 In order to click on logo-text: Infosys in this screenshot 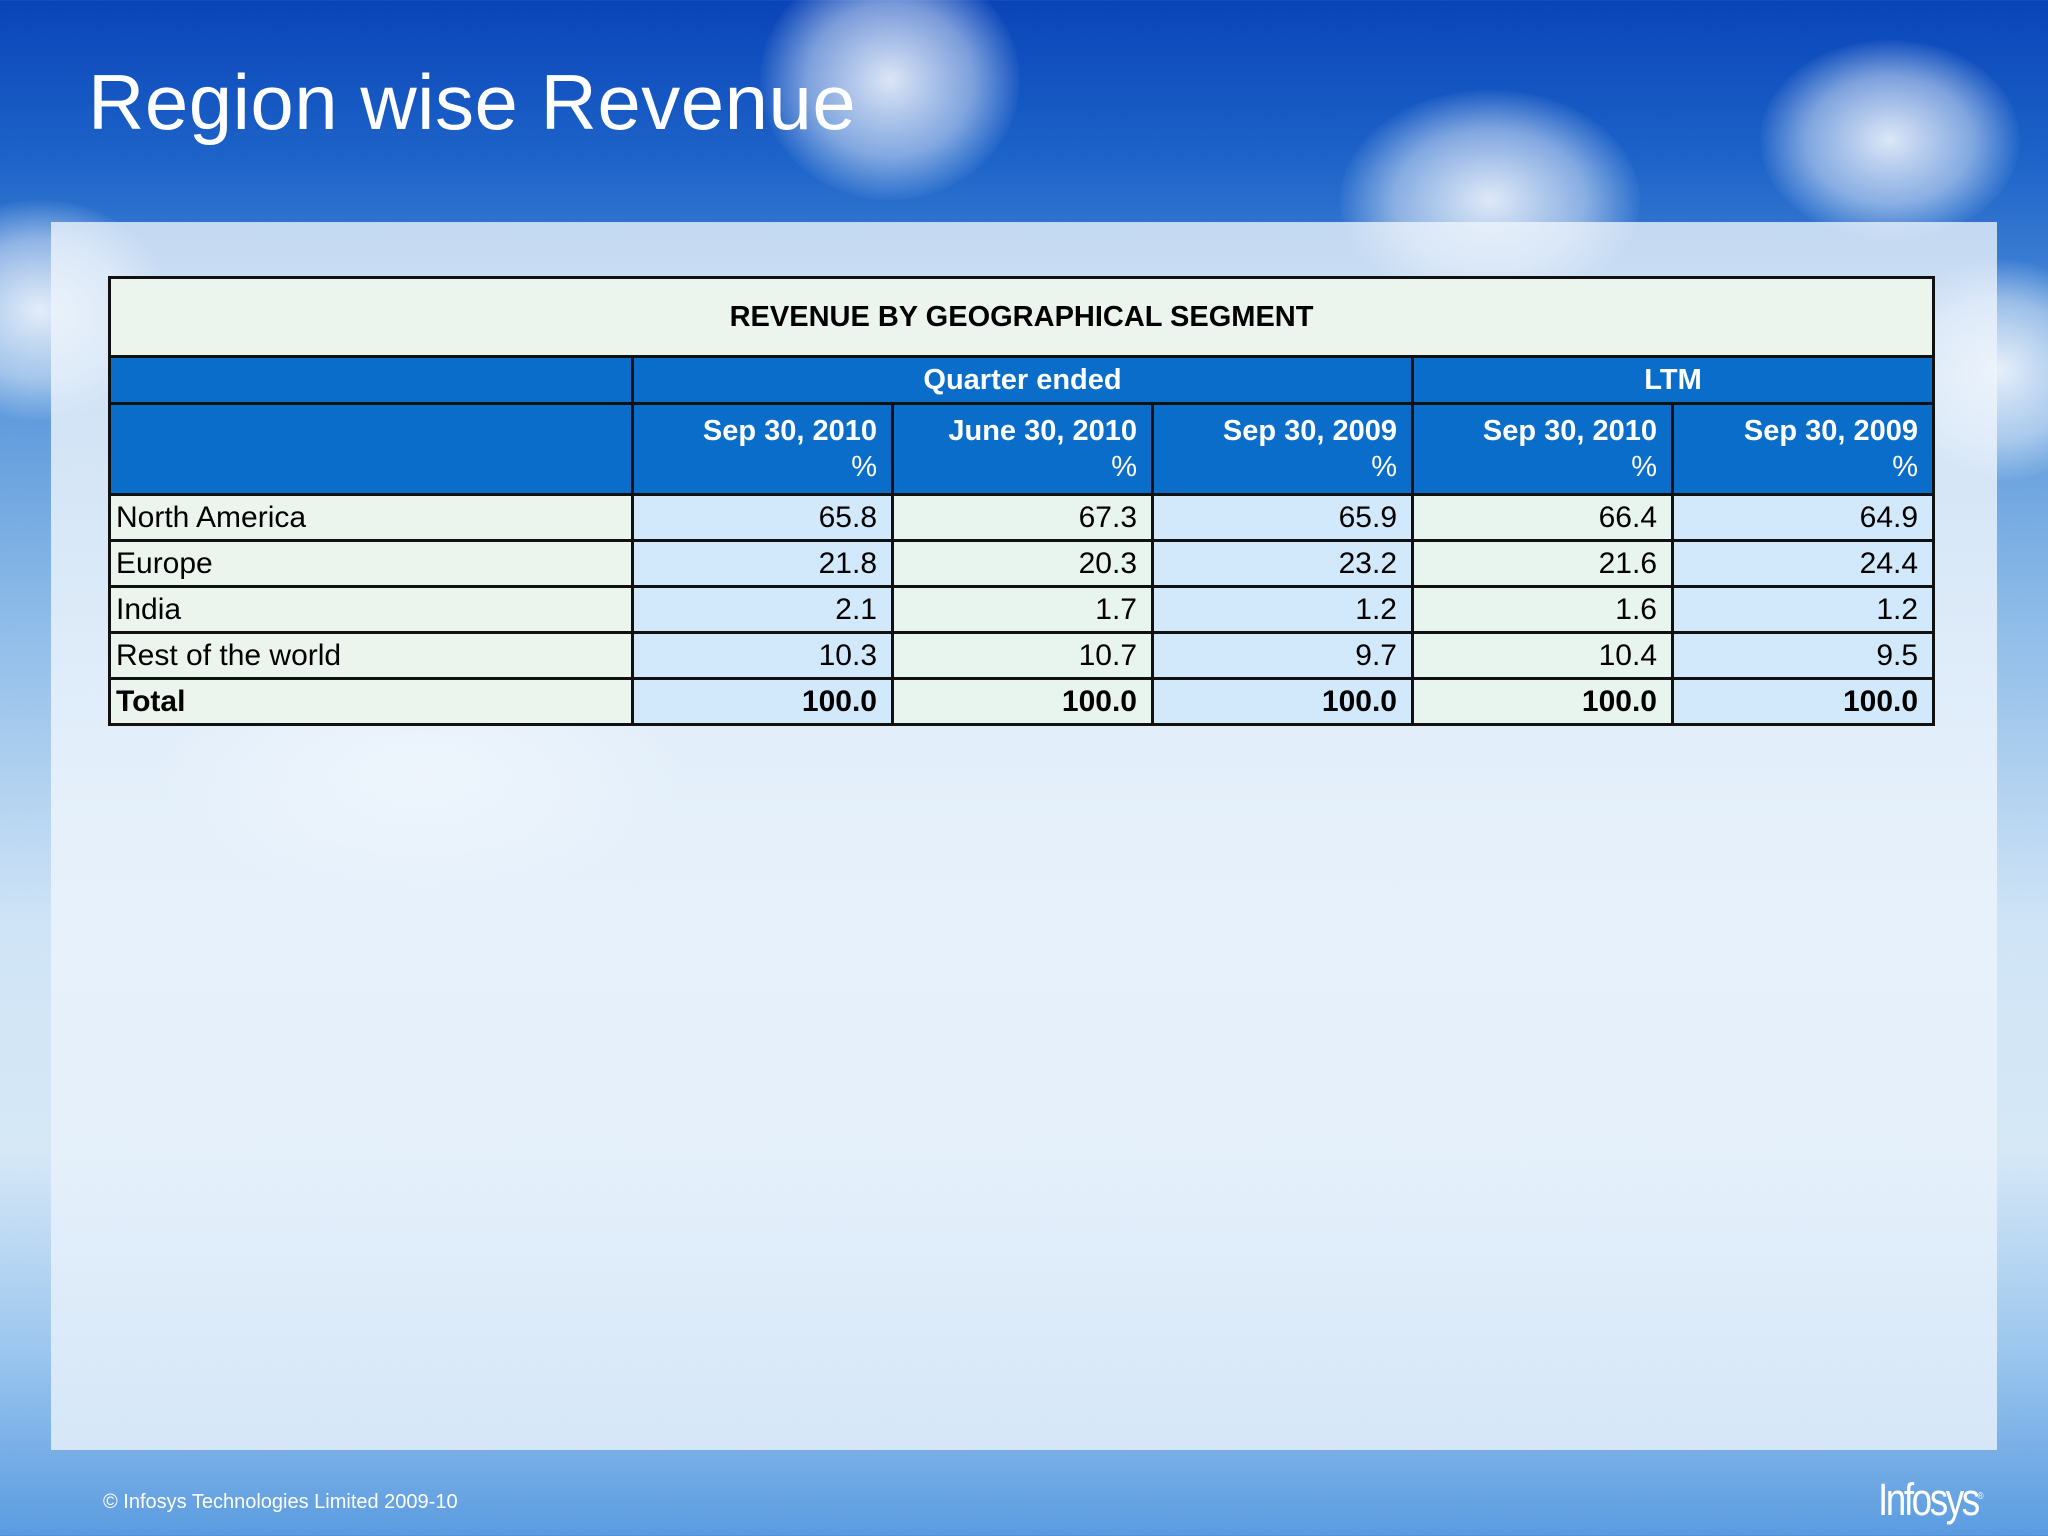, I will do `click(1929, 1499)`.